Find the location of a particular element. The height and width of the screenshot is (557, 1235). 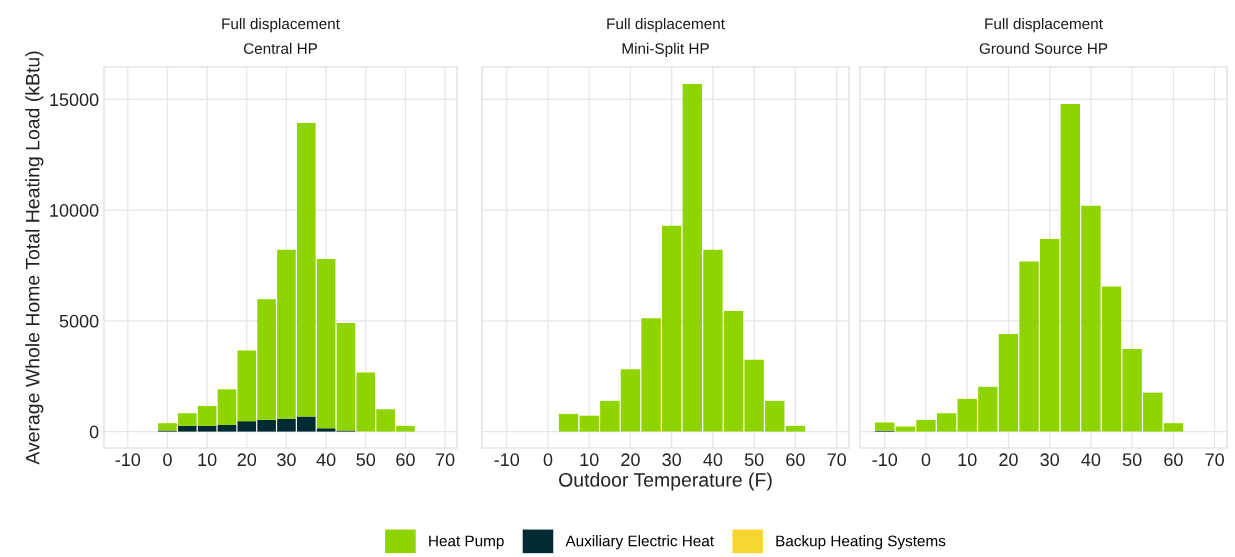

chart-subtitle: Ground Source HP is located at coordinates (1043, 48).